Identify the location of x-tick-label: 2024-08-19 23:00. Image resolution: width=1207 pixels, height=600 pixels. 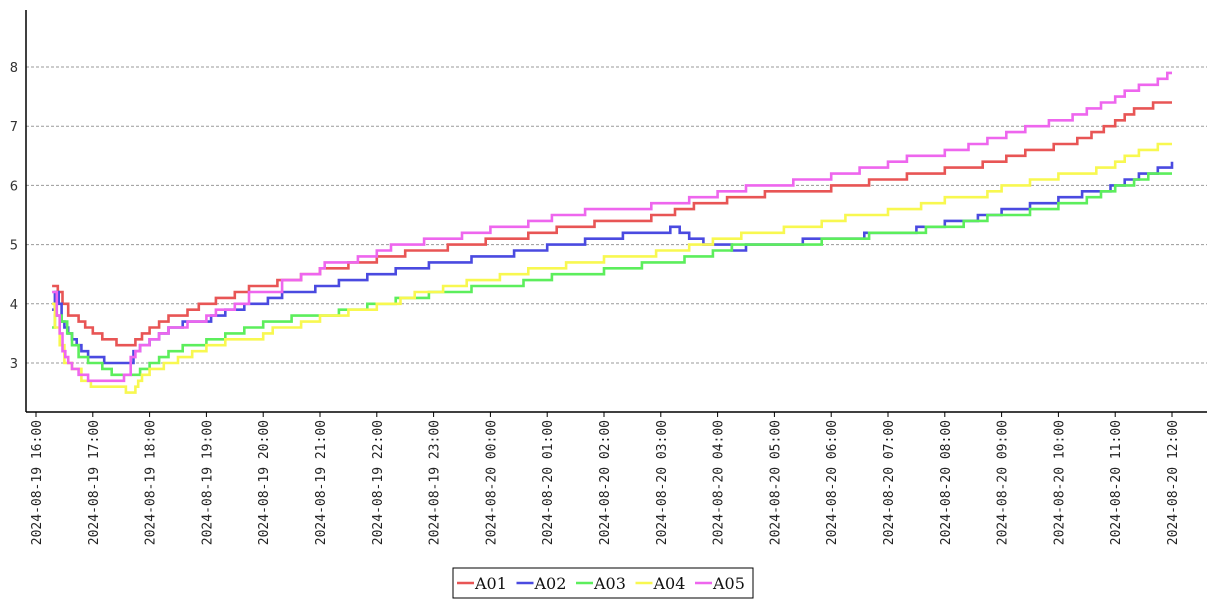
(435, 482).